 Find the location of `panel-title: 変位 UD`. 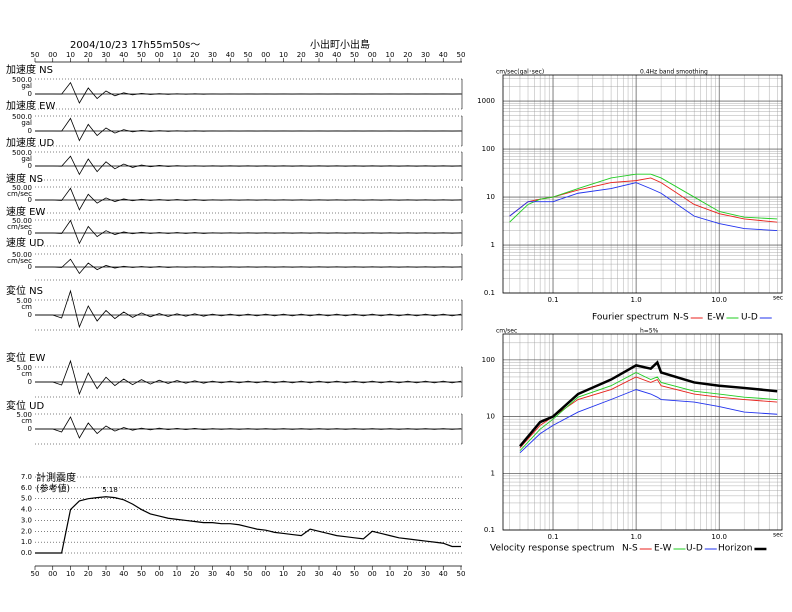

panel-title: 変位 UD is located at coordinates (25, 405).